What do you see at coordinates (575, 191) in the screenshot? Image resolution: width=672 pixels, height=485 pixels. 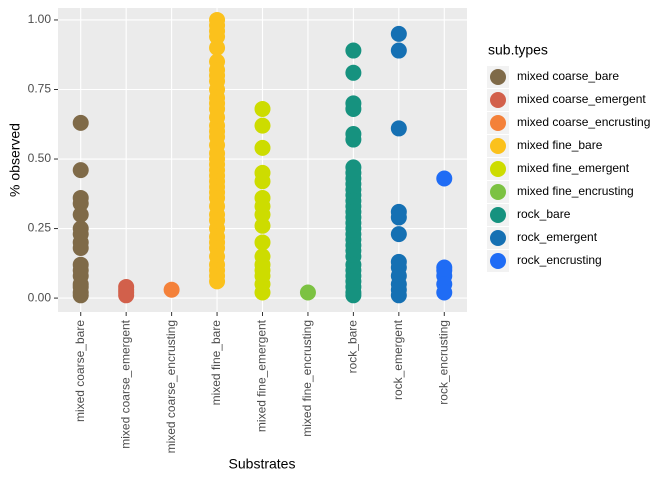 I see `legend-label: mixed fine_encrusting` at bounding box center [575, 191].